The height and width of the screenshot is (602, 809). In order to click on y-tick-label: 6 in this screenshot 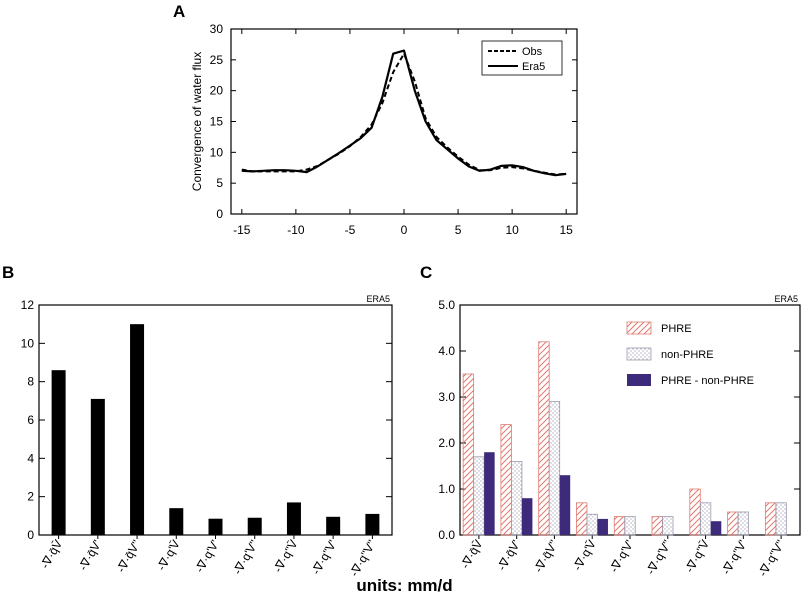, I will do `click(30, 420)`.